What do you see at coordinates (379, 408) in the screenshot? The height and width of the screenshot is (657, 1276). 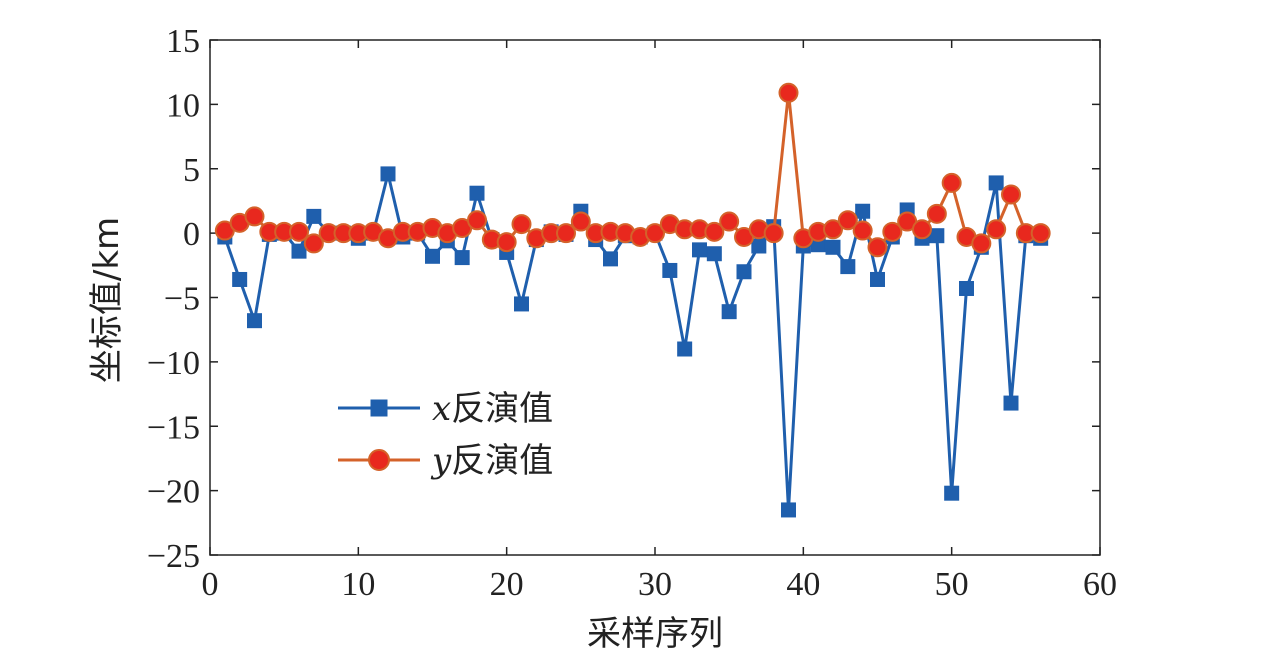 I see `legend-x-marker` at bounding box center [379, 408].